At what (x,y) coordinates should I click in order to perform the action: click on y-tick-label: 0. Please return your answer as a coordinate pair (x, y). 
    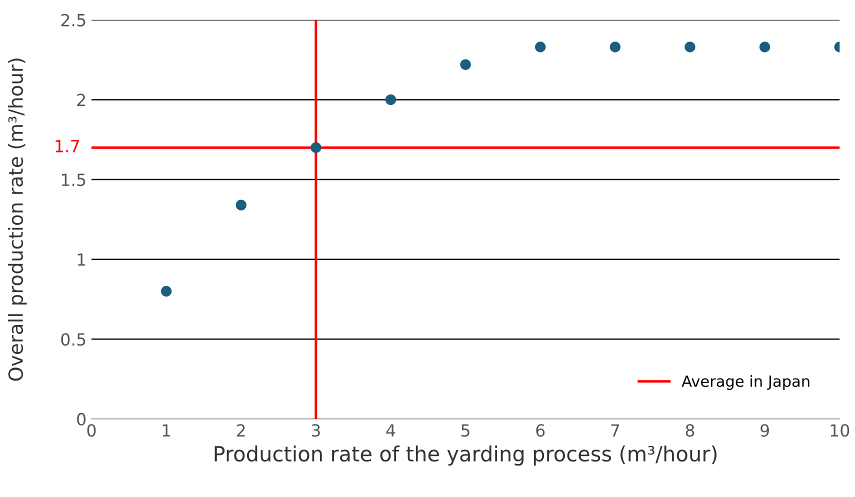
    Looking at the image, I should click on (81, 419).